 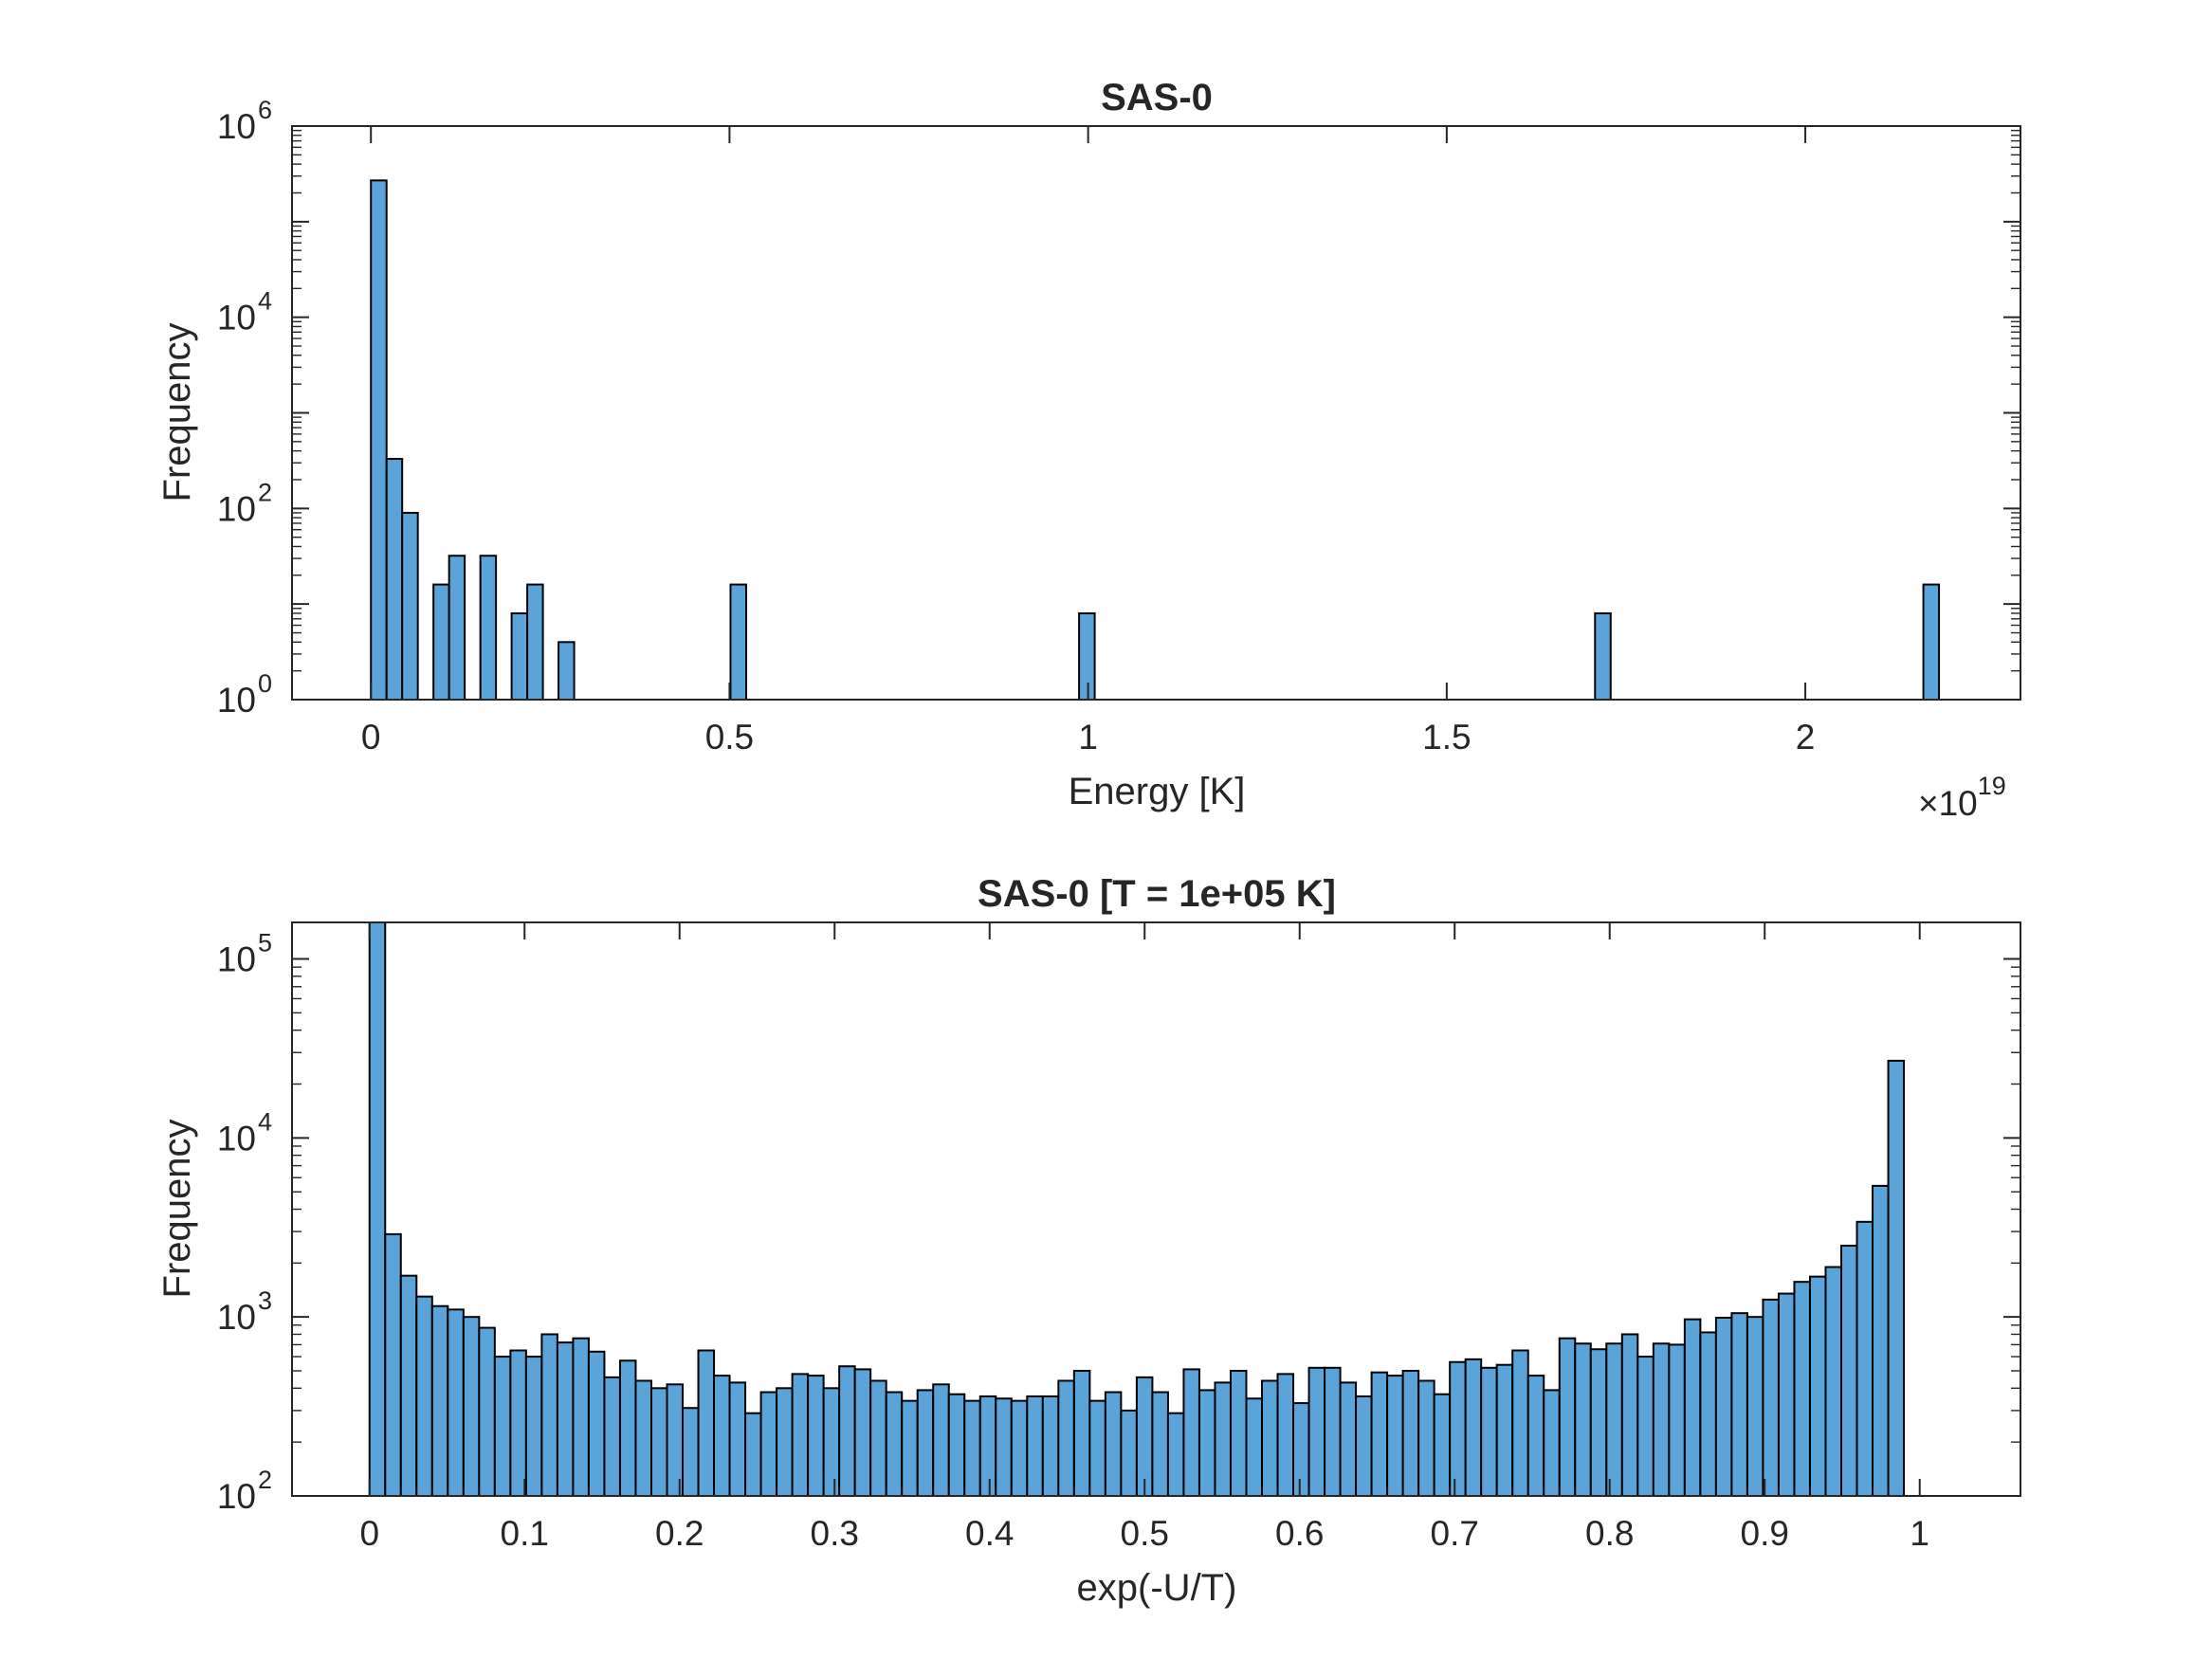 I want to click on y-tick-exponent: 0, so click(x=265, y=683).